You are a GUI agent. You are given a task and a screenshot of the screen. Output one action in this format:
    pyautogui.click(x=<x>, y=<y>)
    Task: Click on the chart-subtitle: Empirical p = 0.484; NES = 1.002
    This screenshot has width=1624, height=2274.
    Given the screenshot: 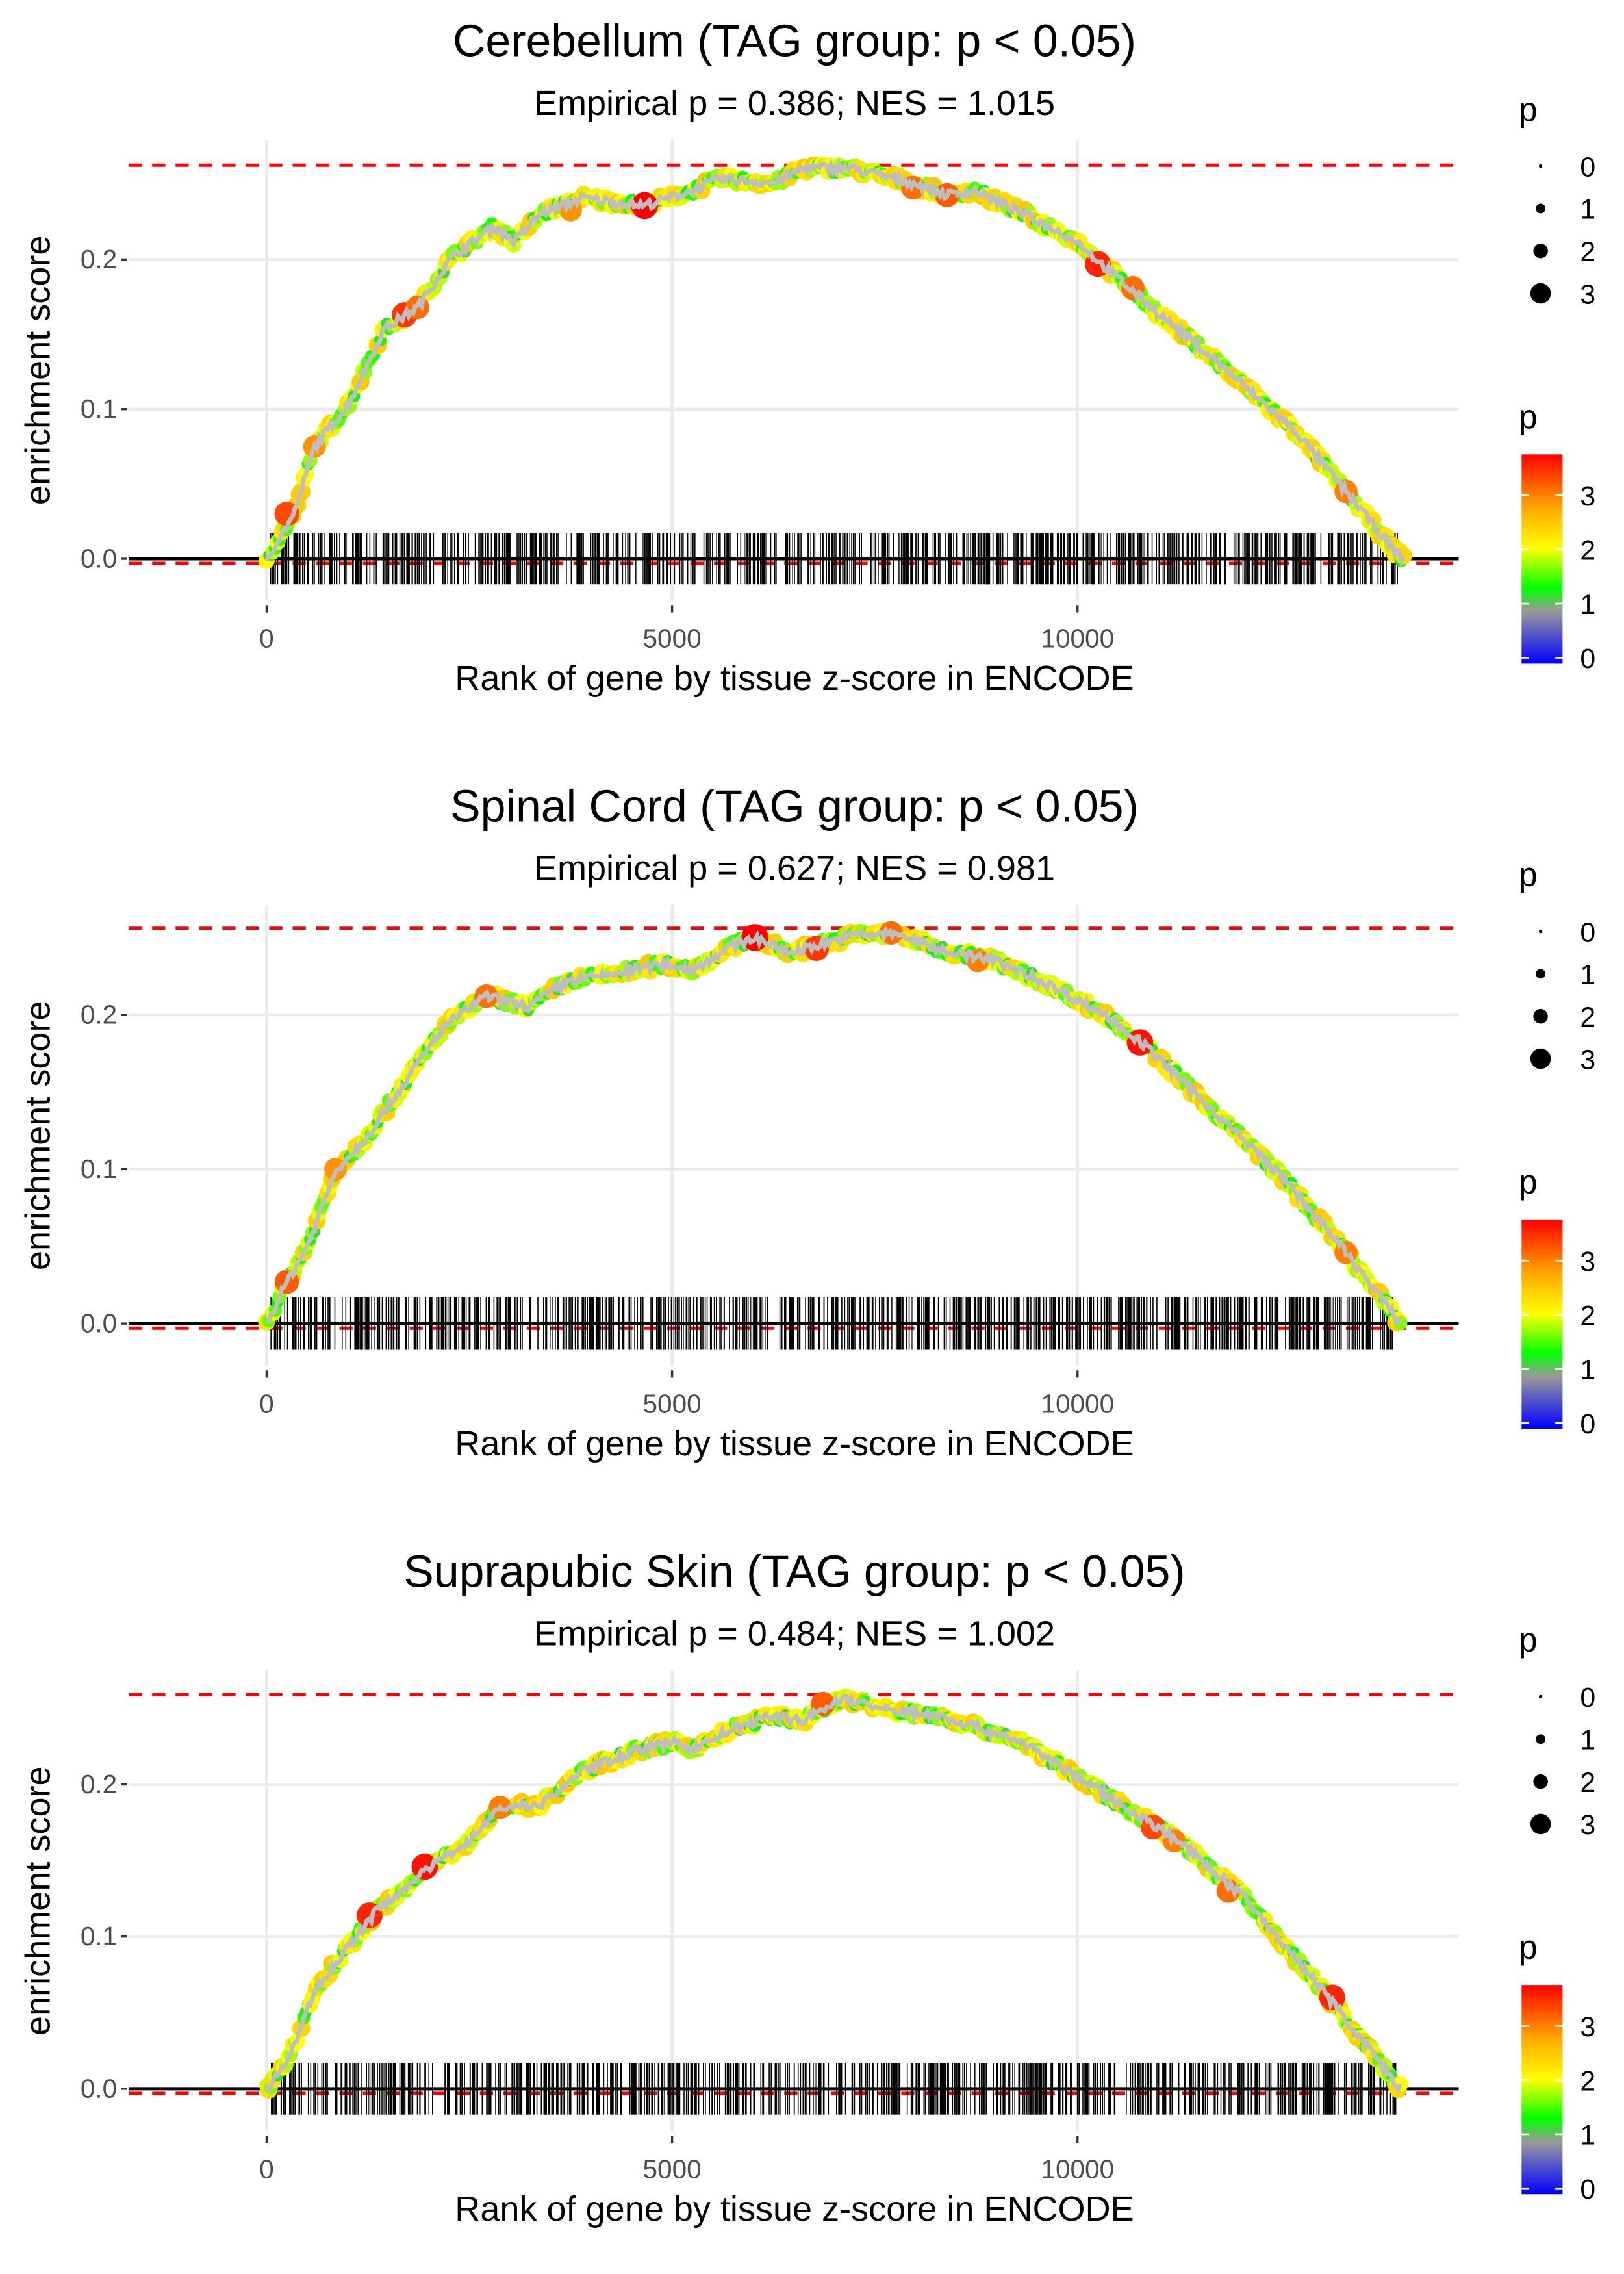 What is the action you would take?
    pyautogui.click(x=794, y=1634)
    